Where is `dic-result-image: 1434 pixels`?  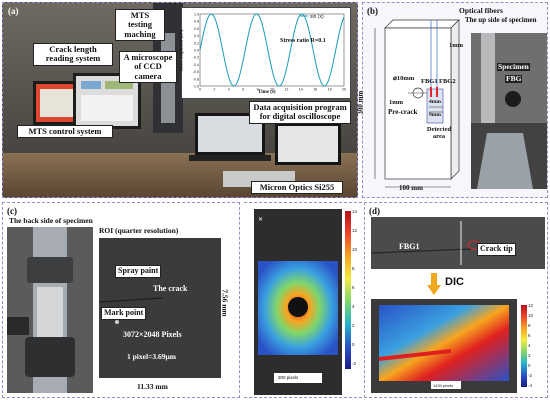 dic-result-image: 1434 pixels is located at coordinates (444, 346).